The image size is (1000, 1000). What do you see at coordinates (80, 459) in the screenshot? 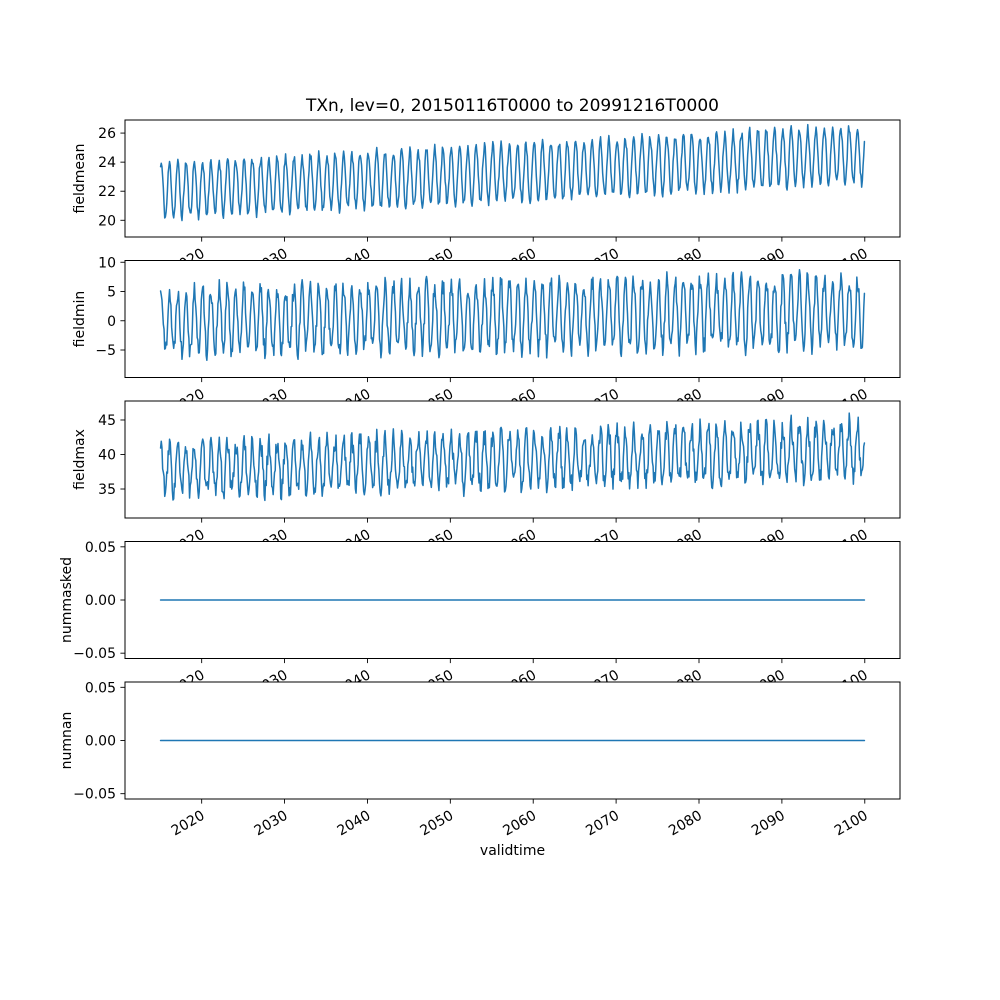
I see `y-axis-title-fieldmax: fieldmax` at bounding box center [80, 459].